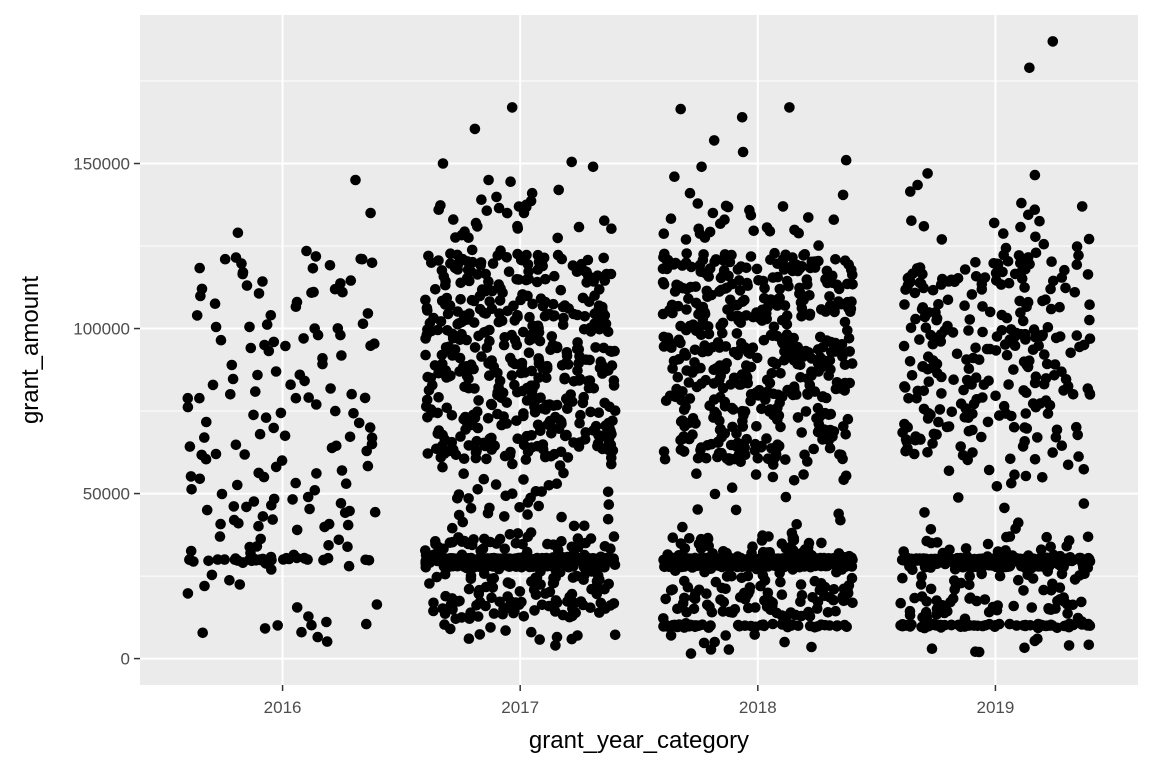 Image resolution: width=1152 pixels, height=768 pixels. I want to click on y-tick-label: 50000, so click(106, 494).